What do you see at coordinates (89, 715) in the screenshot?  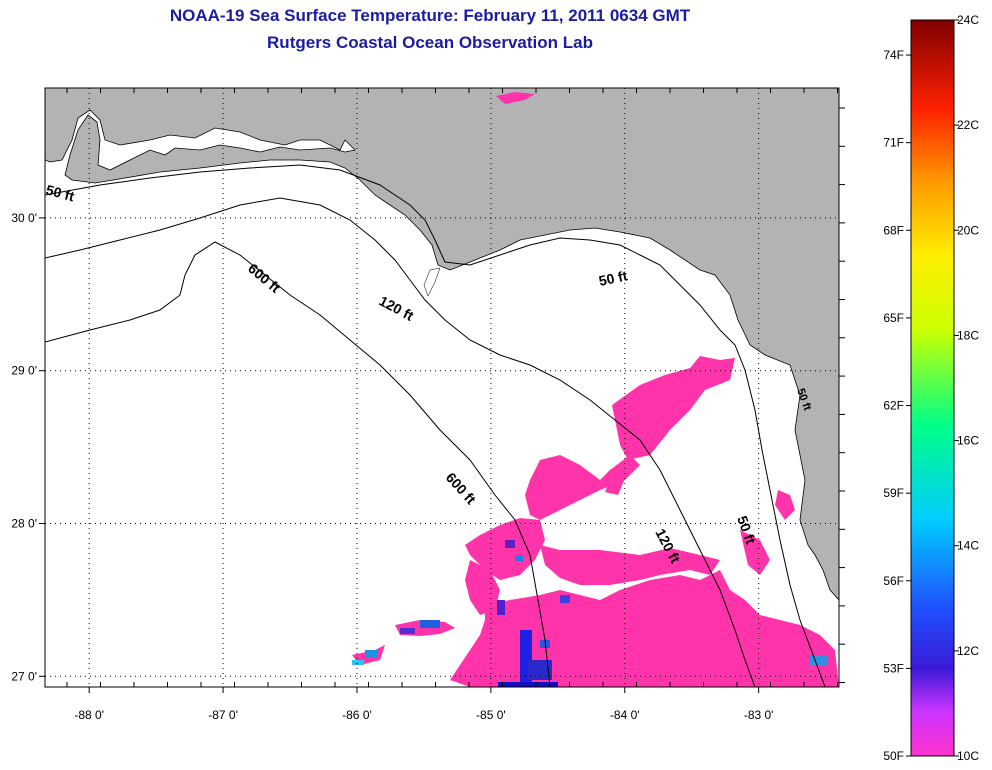 I see `lon-tick-label: -88 0'` at bounding box center [89, 715].